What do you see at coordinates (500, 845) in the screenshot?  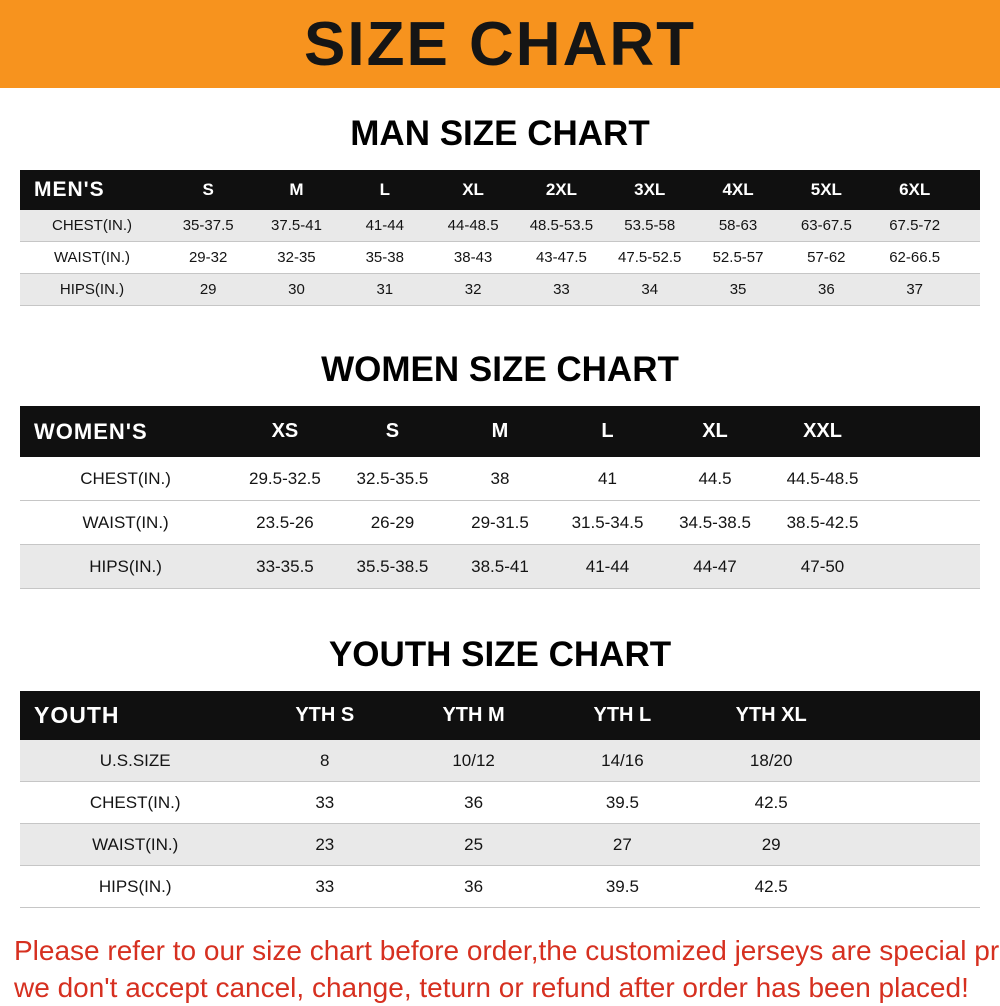 I see `table-row: WAIST(IN.) 23 25 27 29` at bounding box center [500, 845].